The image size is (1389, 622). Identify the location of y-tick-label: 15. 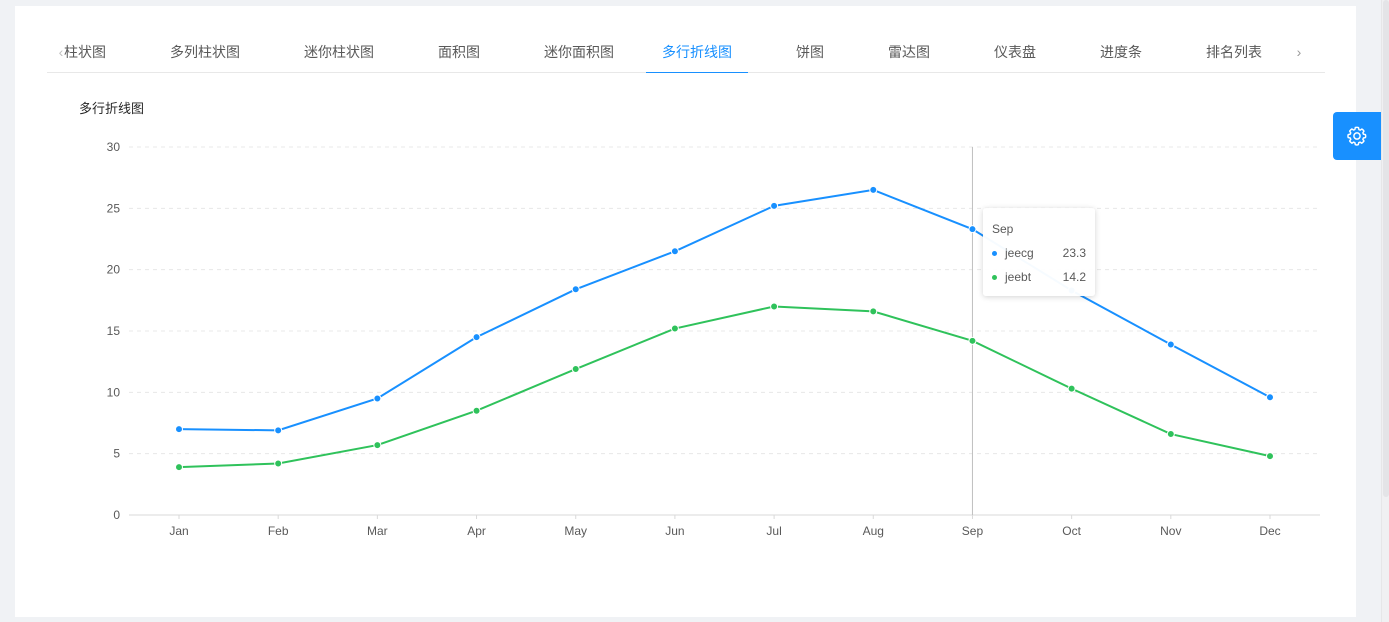
(114, 331).